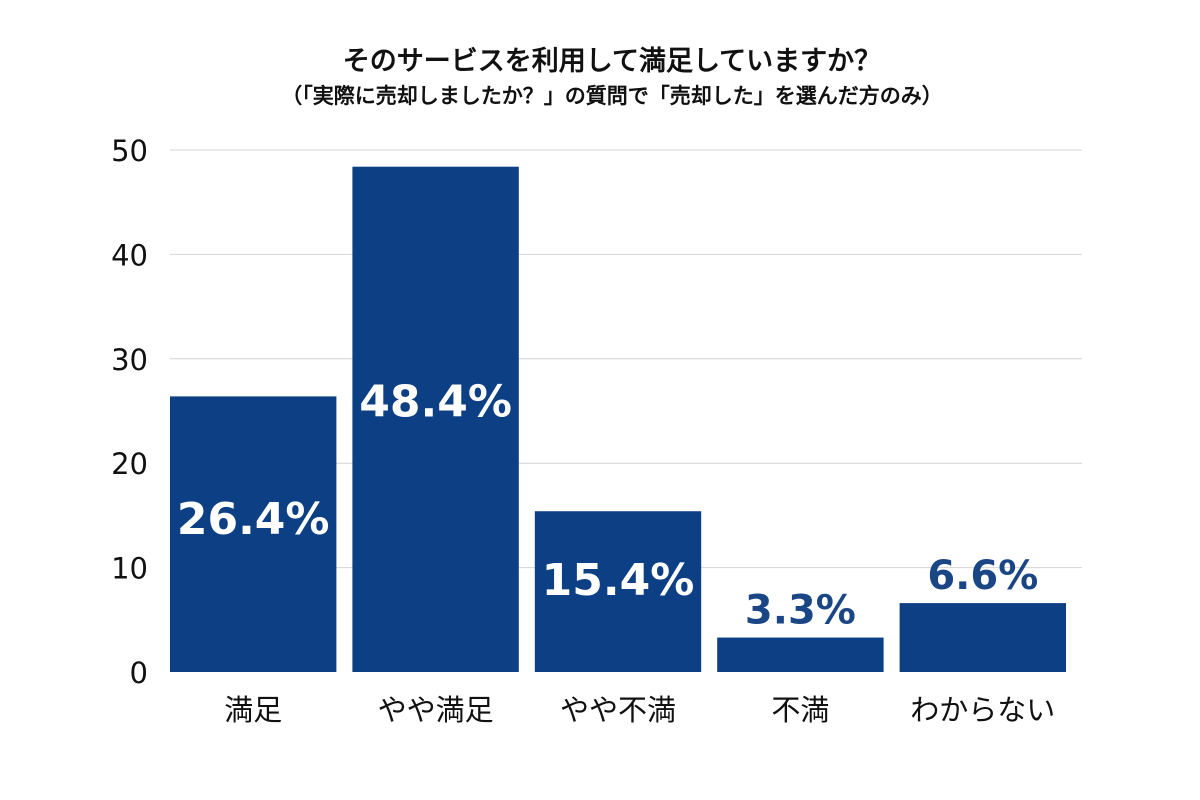 The height and width of the screenshot is (800, 1200). Describe the element at coordinates (129, 569) in the screenshot. I see `y-tick-label: 10` at that location.